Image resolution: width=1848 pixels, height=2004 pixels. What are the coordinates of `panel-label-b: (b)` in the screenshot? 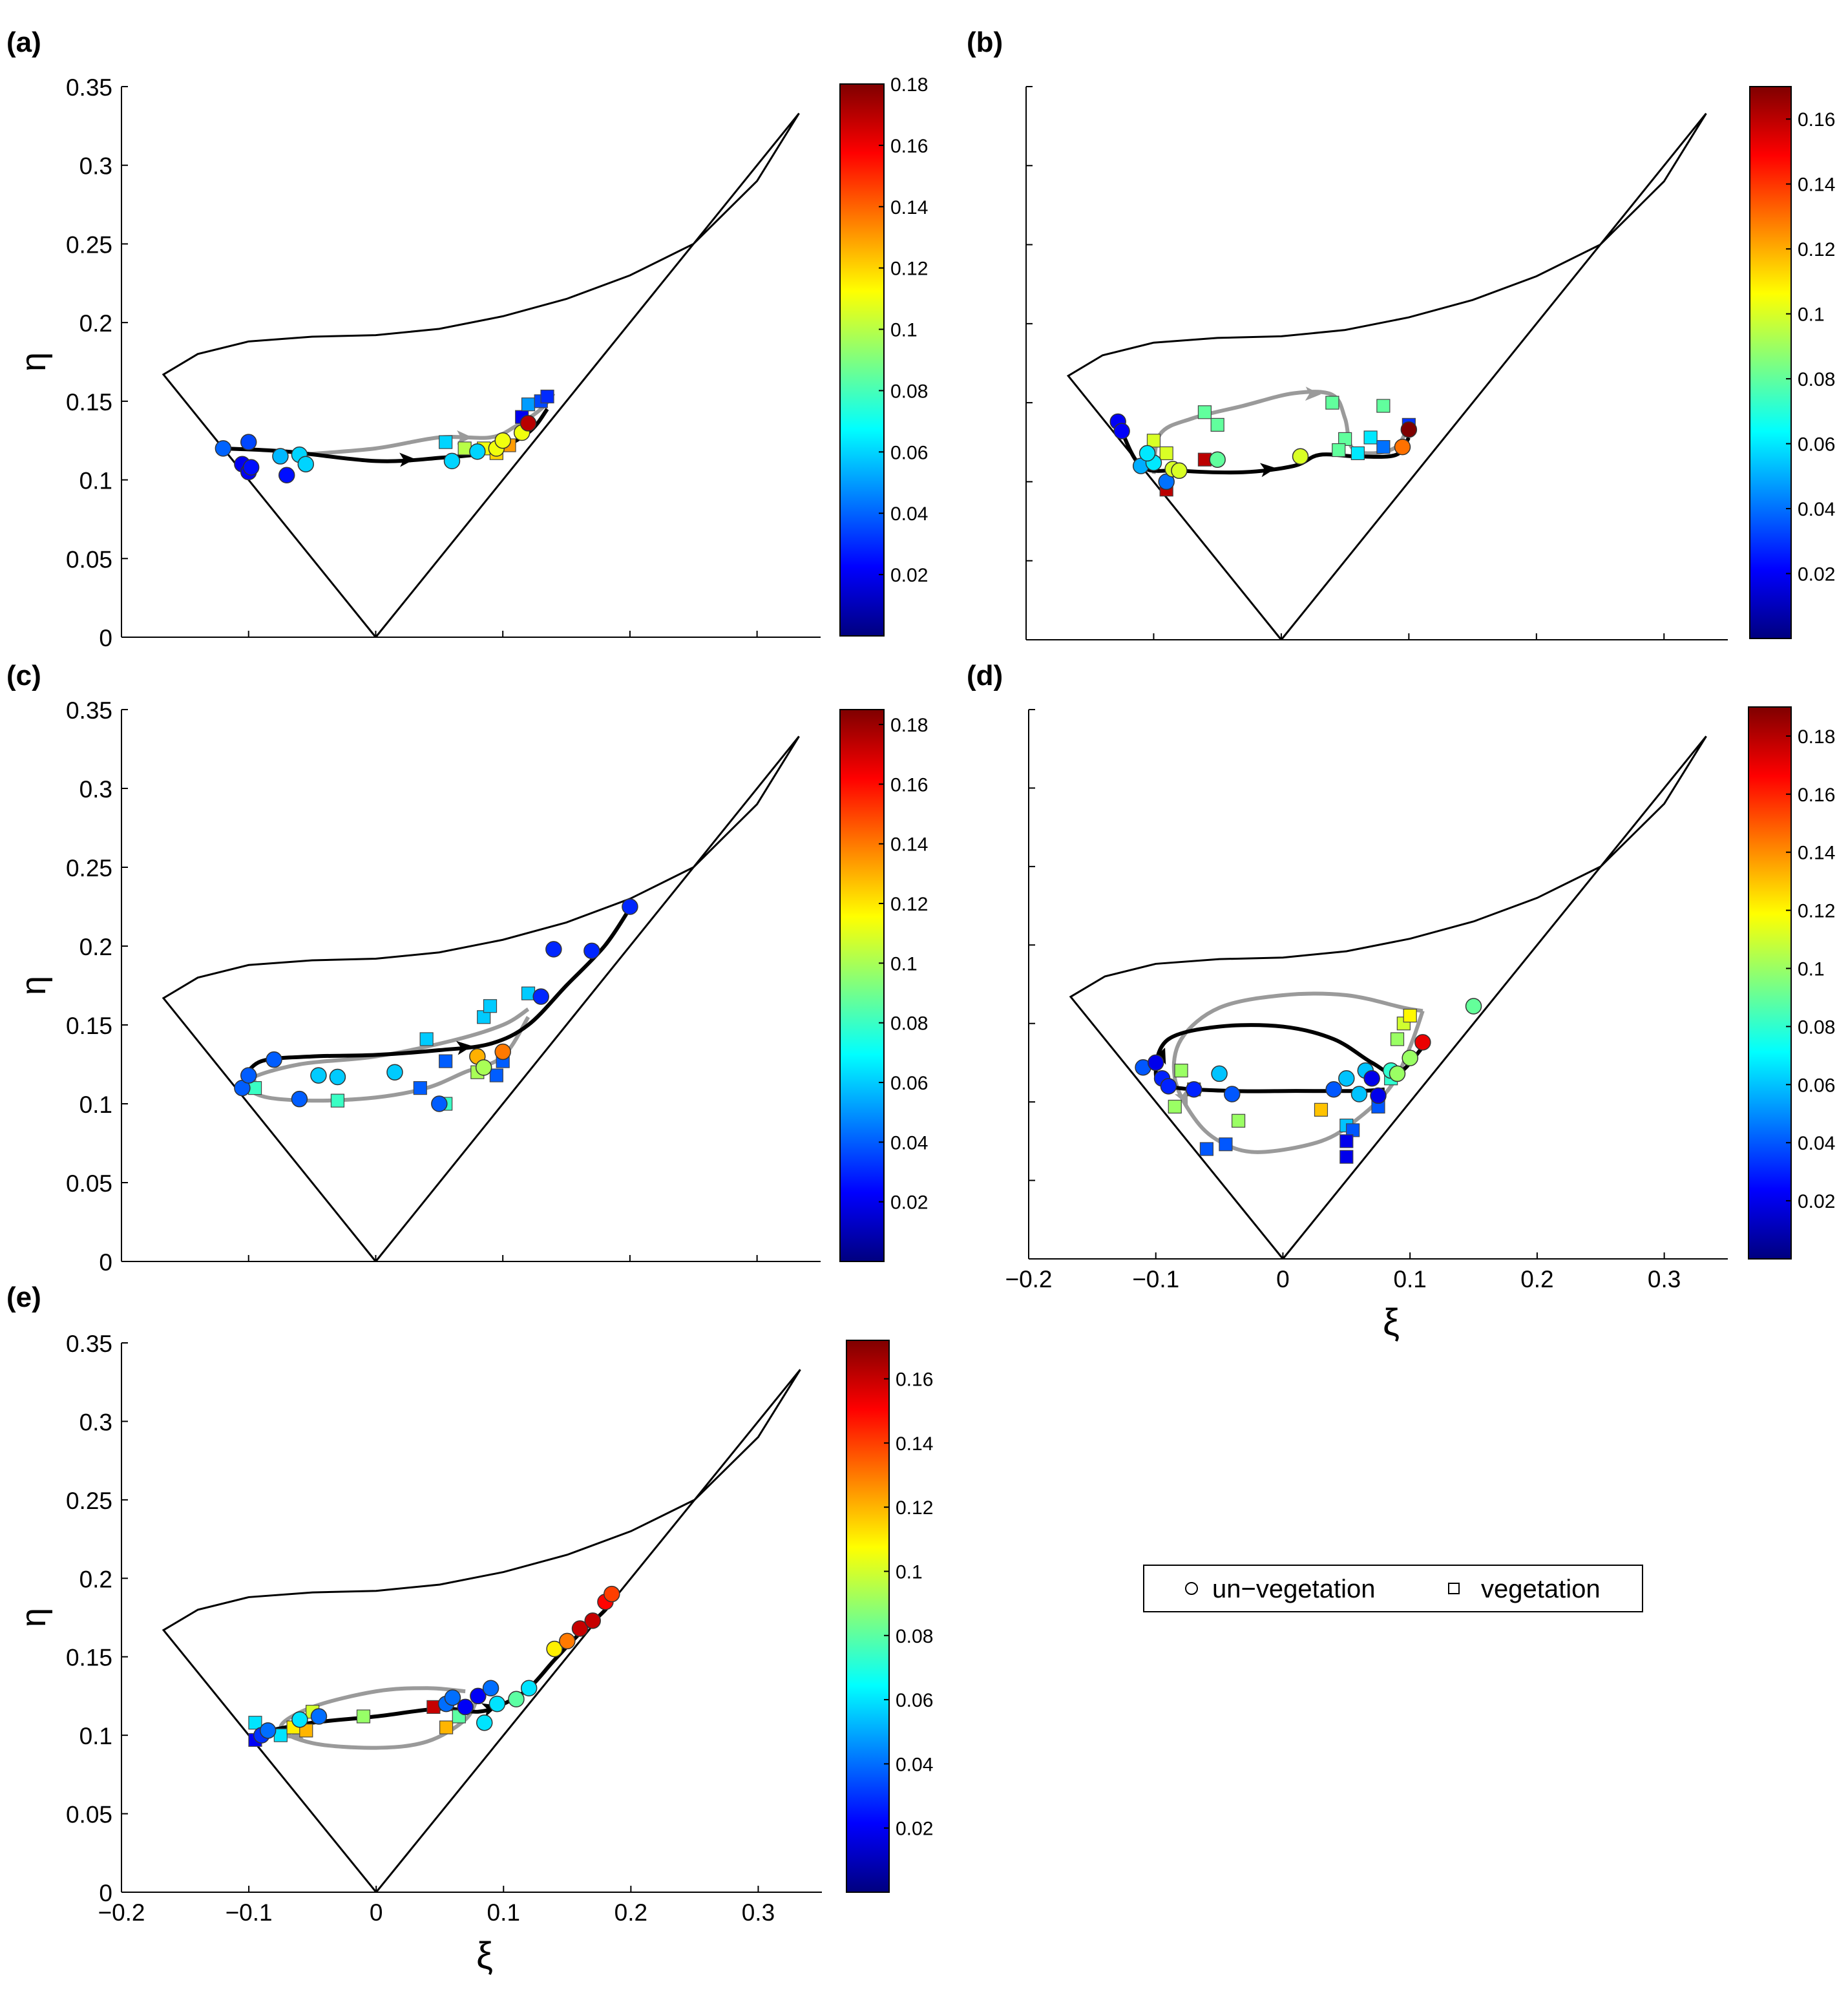 It's located at (985, 42).